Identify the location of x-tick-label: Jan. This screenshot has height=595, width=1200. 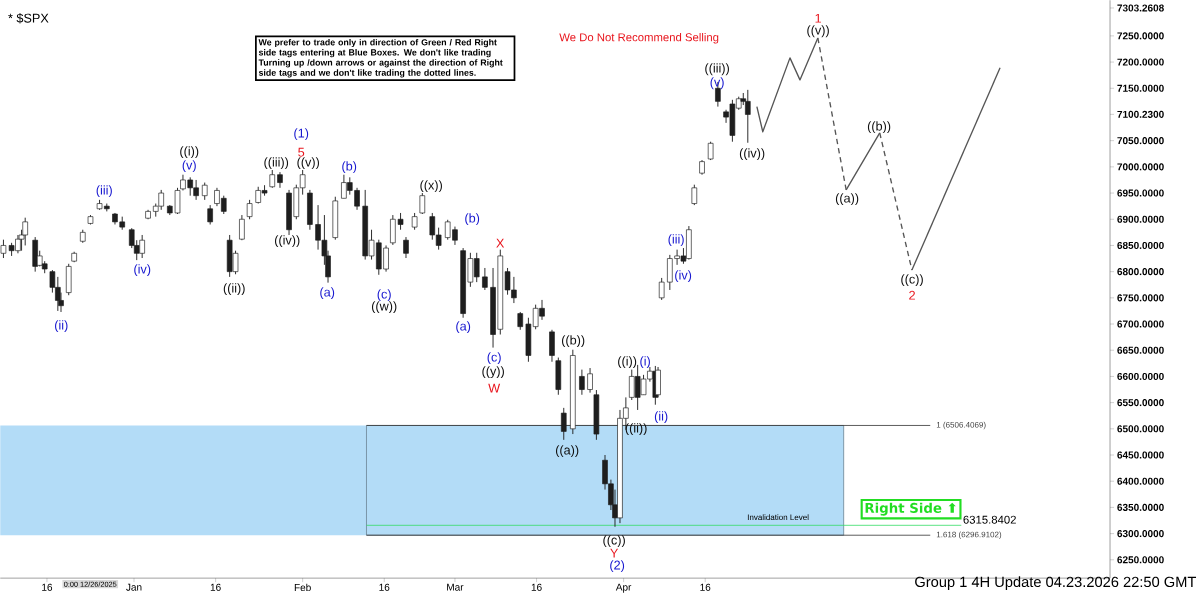
(134, 587).